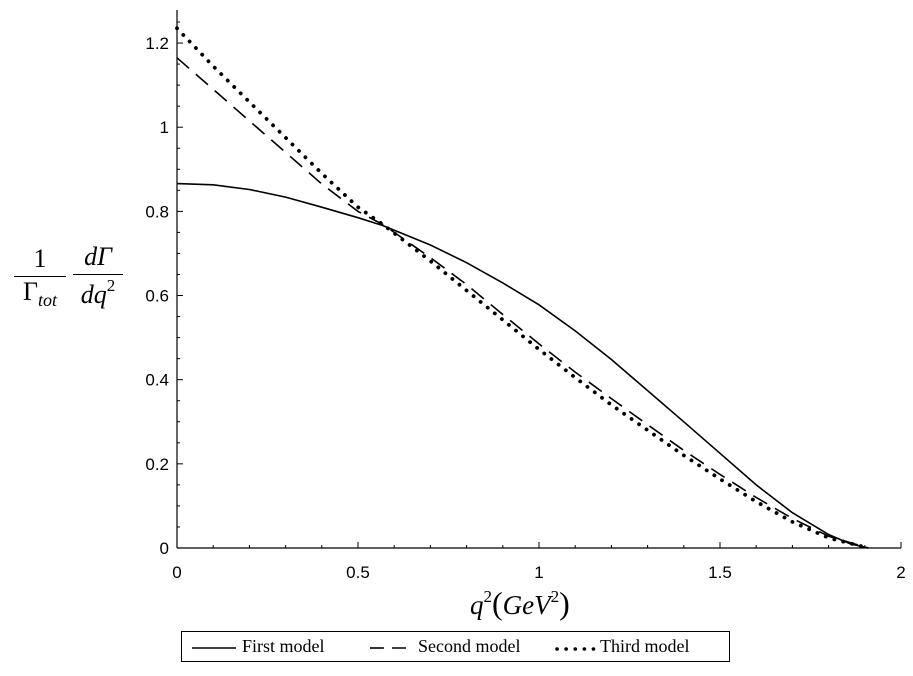  What do you see at coordinates (157, 296) in the screenshot?
I see `y-tick-label: 0.6` at bounding box center [157, 296].